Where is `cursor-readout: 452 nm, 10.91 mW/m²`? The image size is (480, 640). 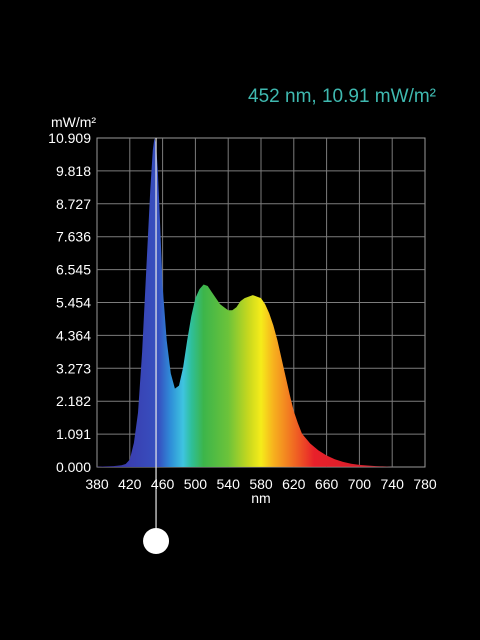 cursor-readout: 452 nm, 10.91 mW/m² is located at coordinates (342, 96).